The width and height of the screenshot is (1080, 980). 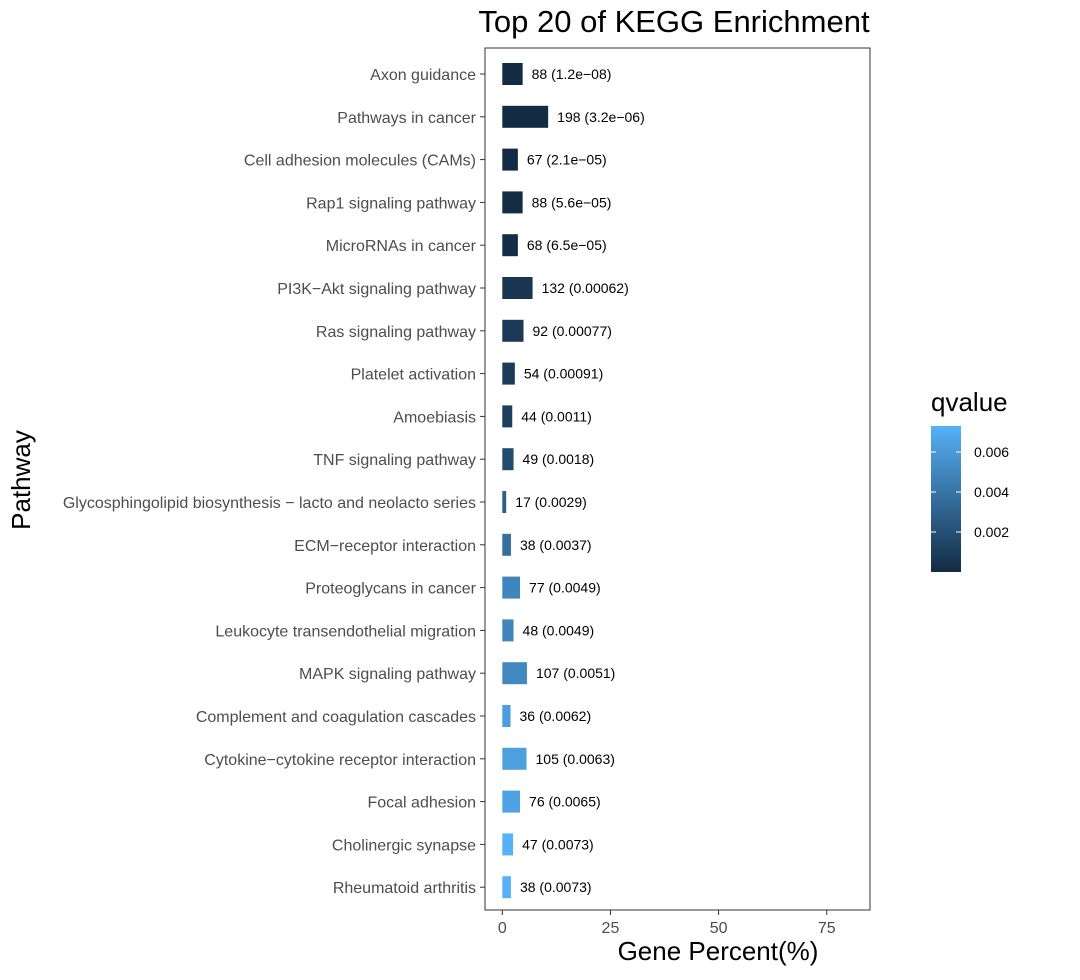 What do you see at coordinates (556, 716) in the screenshot?
I see `bar-data-label: 36 (0.0062)` at bounding box center [556, 716].